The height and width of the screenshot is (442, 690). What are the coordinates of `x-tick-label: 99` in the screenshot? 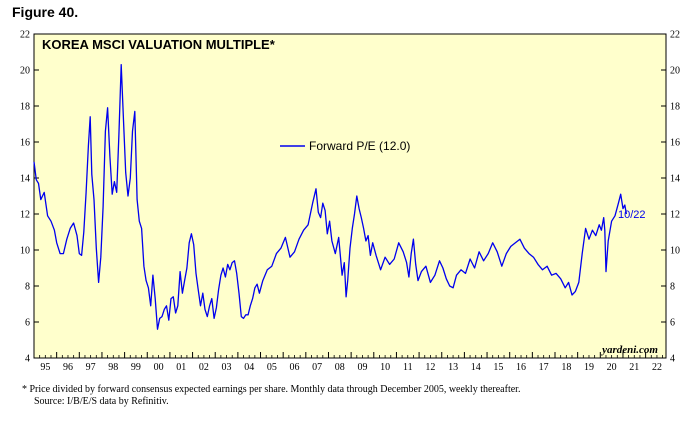 It's located at (136, 367).